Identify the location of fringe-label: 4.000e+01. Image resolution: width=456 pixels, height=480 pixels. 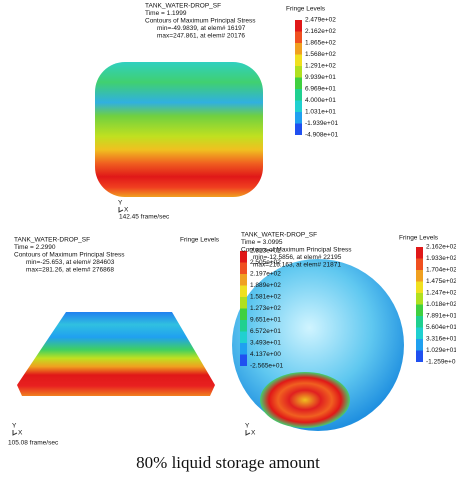
(320, 100).